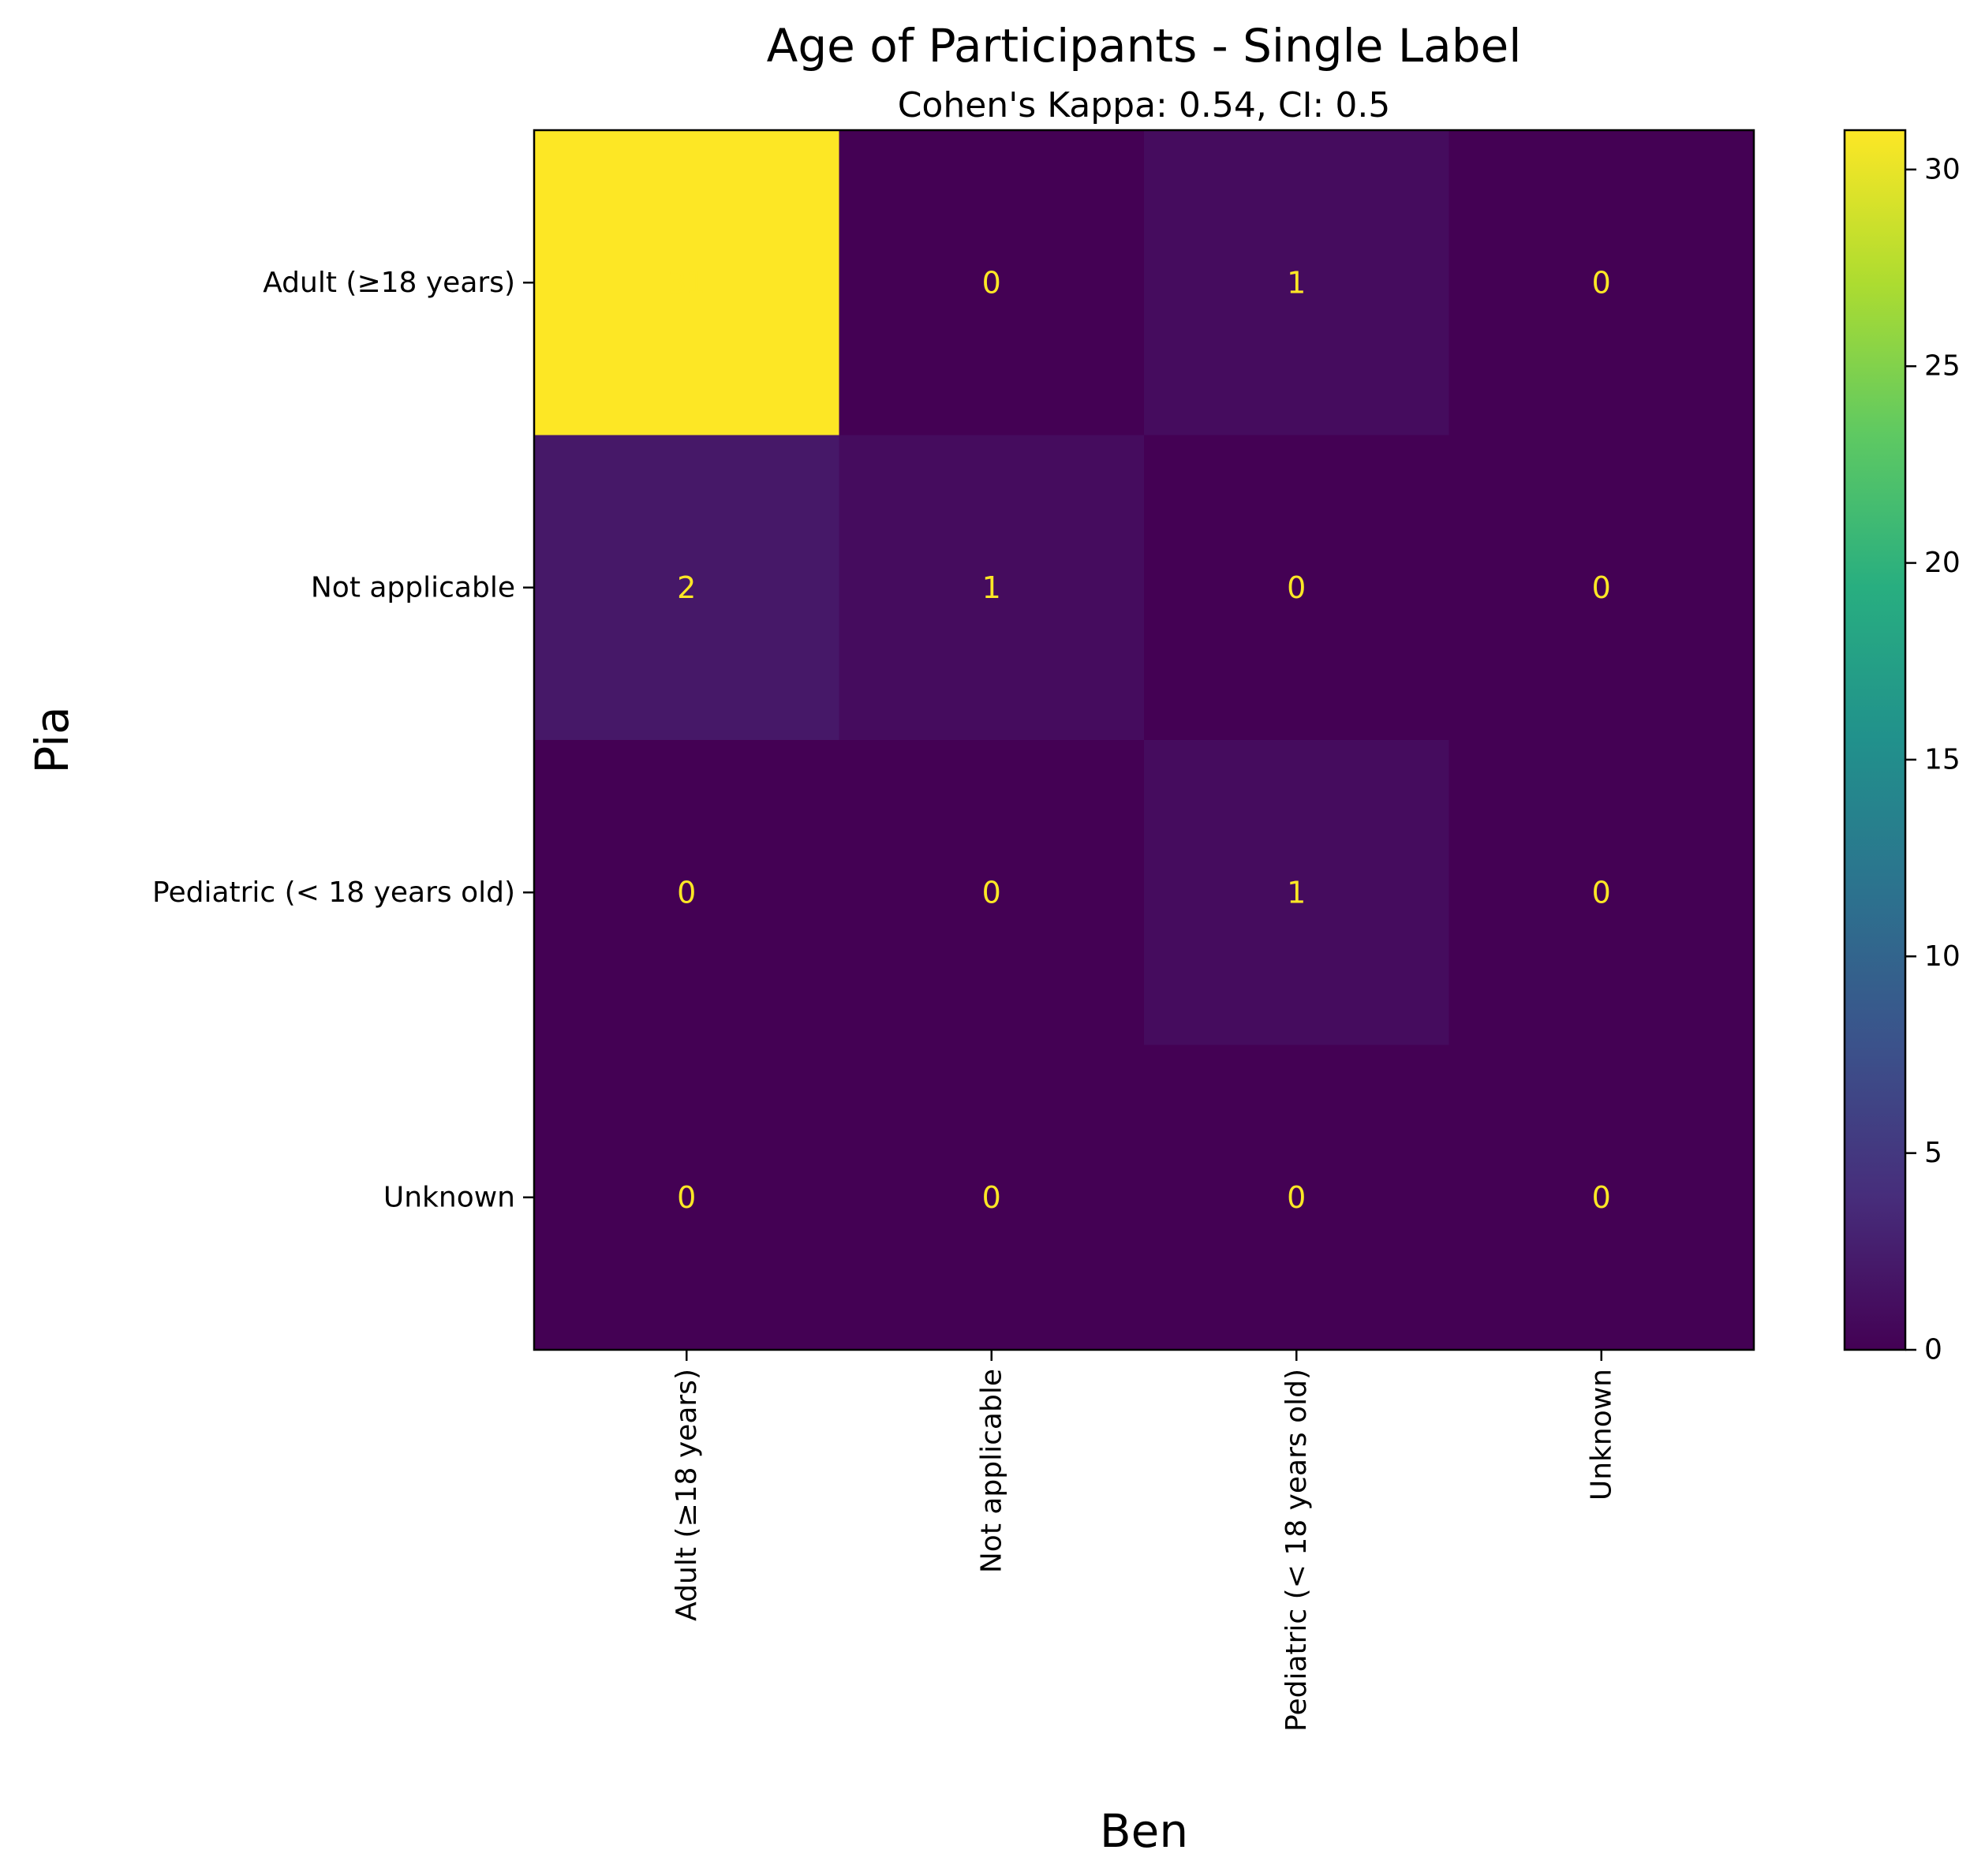 The width and height of the screenshot is (1985, 1876). I want to click on colorbar-tick-label: 5, so click(1933, 1153).